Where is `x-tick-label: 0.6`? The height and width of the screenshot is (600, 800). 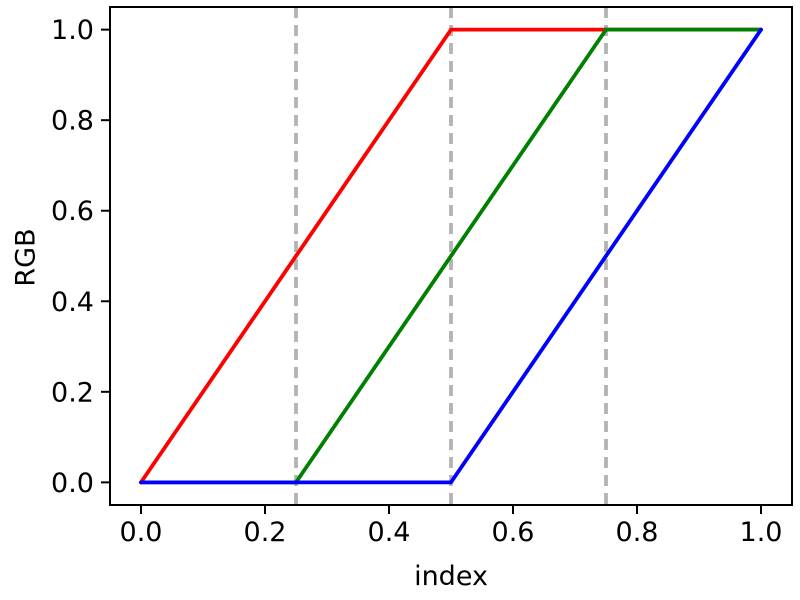
x-tick-label: 0.6 is located at coordinates (513, 532).